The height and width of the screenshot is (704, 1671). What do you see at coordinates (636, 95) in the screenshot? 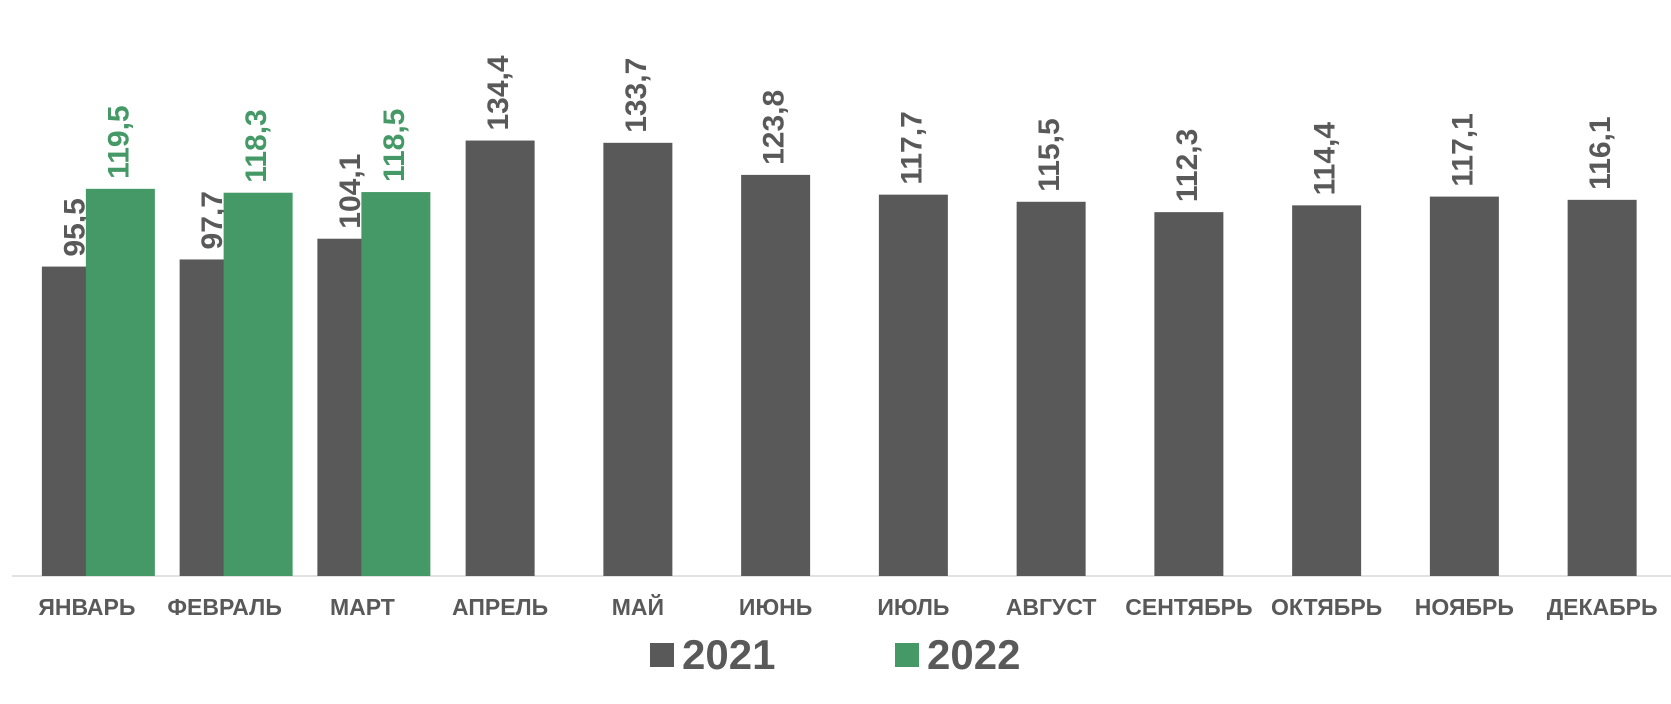
I see `data-label-2021-5: 133,7` at bounding box center [636, 95].